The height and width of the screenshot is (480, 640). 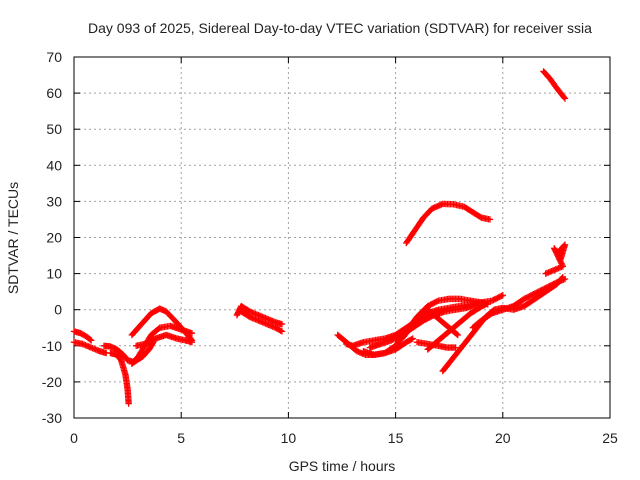 What do you see at coordinates (54, 93) in the screenshot?
I see `y-tick-label: 60` at bounding box center [54, 93].